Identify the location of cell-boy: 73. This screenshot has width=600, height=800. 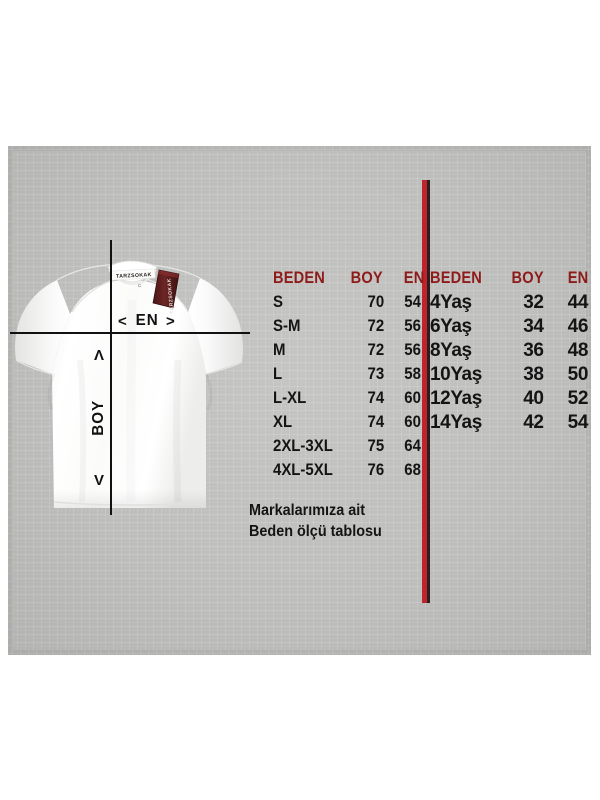
(376, 373).